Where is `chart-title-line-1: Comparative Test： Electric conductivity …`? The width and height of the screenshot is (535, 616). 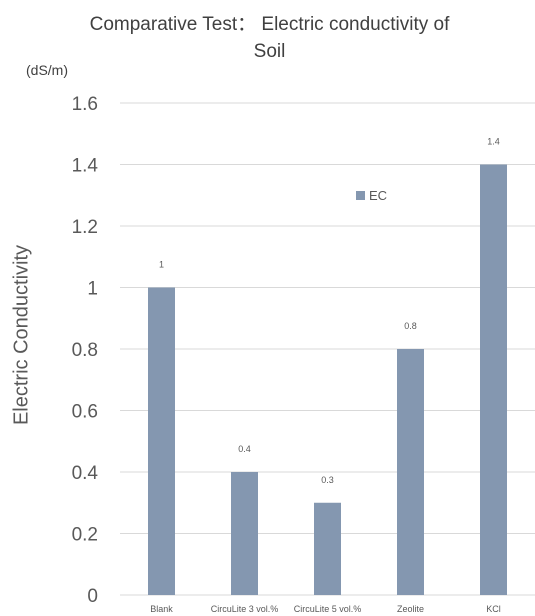 chart-title-line-1: Comparative Test： Electric conductivity … is located at coordinates (269, 24).